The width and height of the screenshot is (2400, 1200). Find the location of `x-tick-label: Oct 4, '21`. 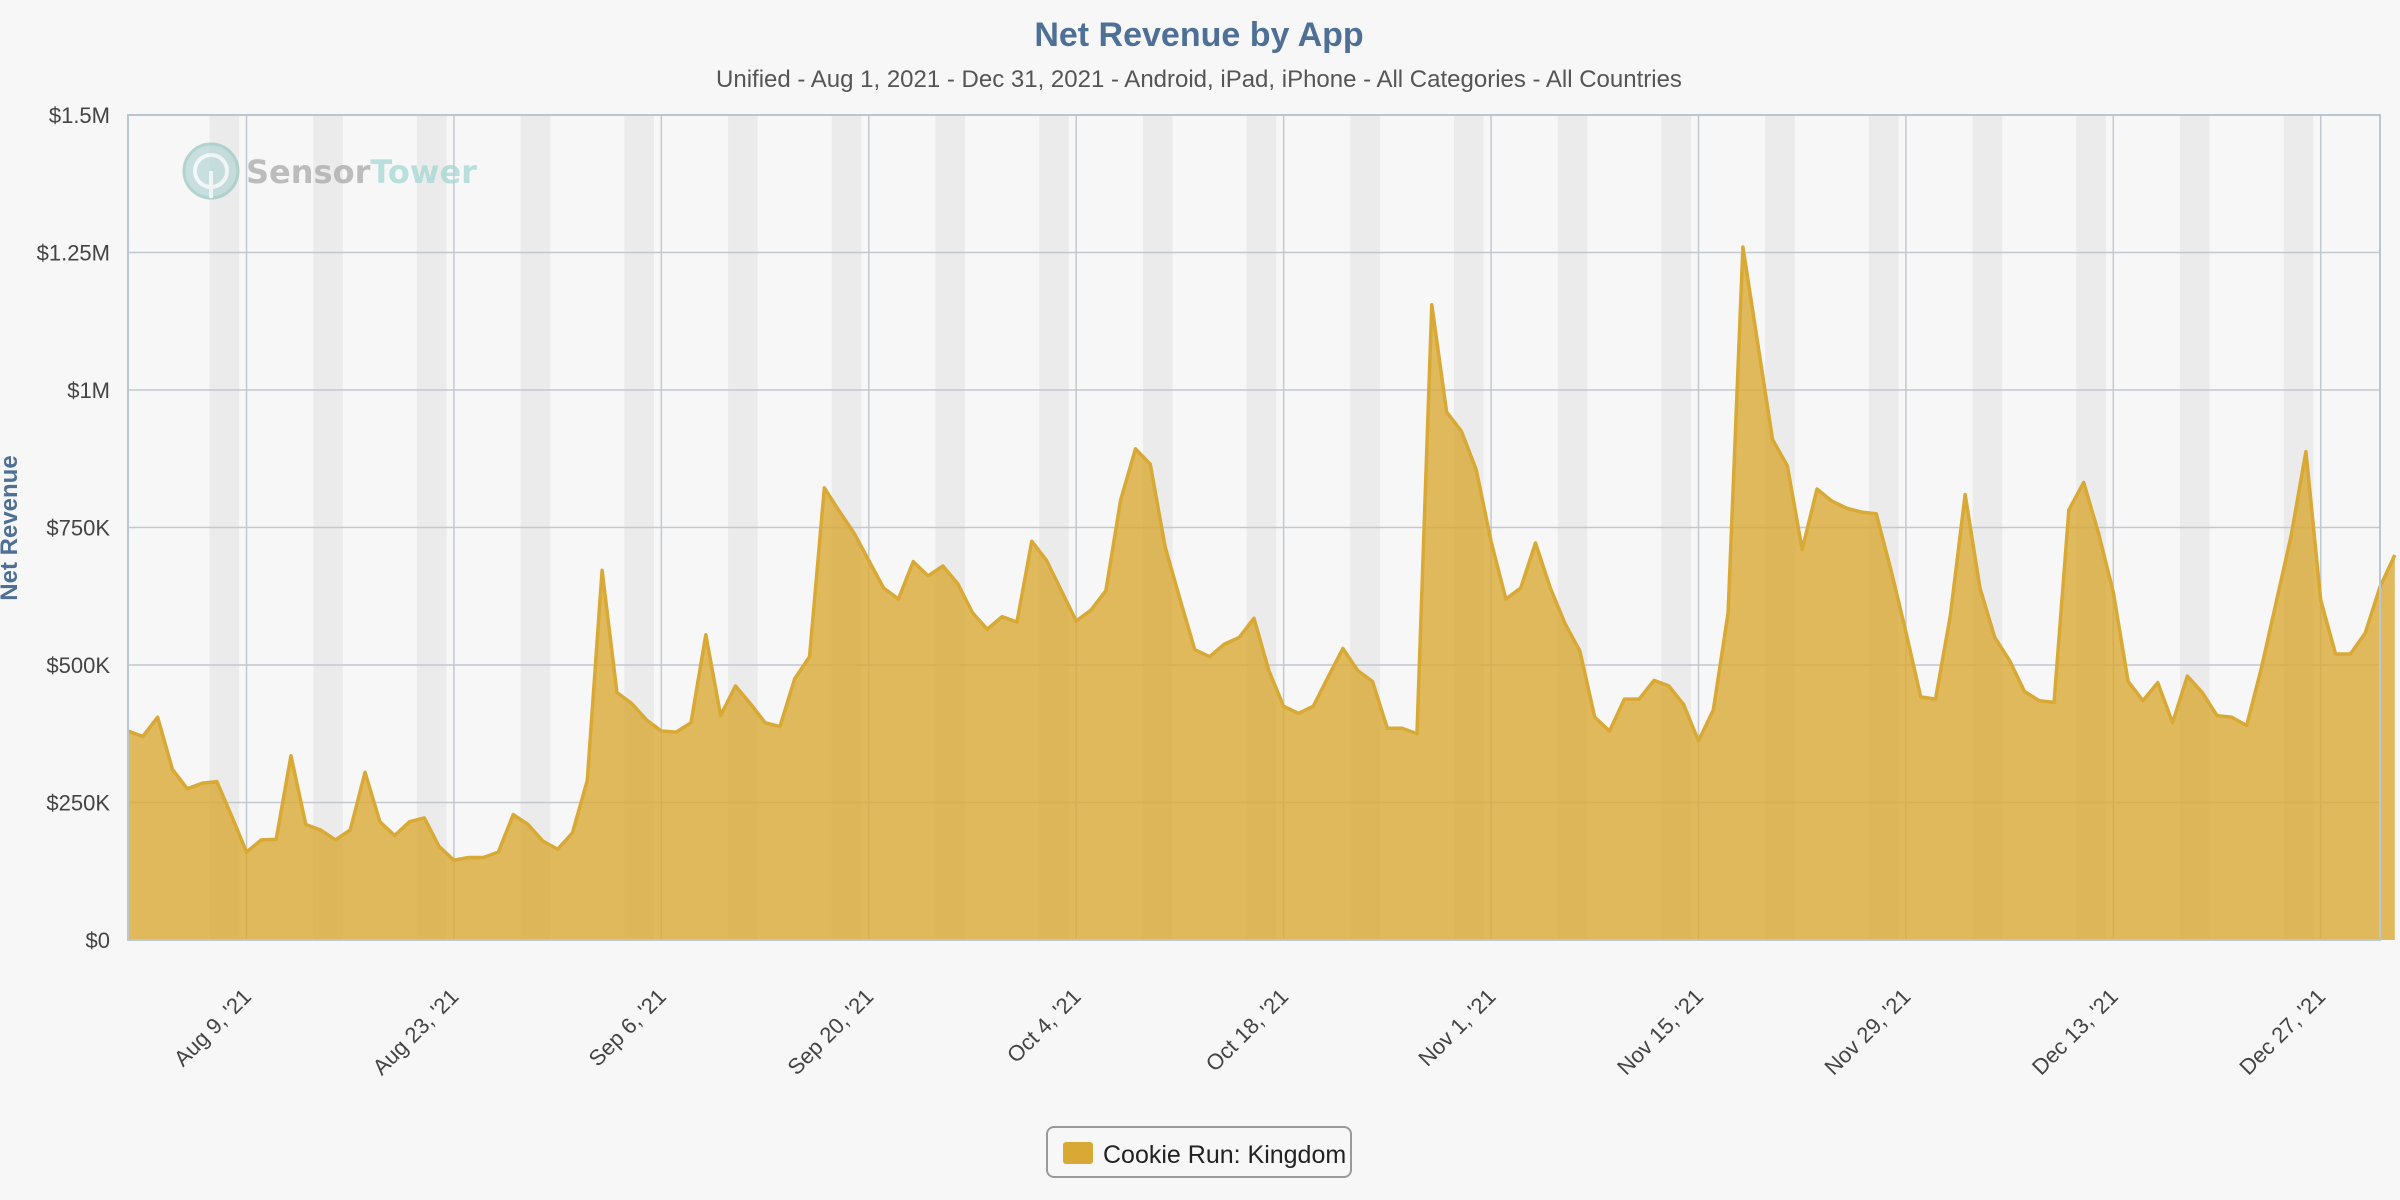

x-tick-label: Oct 4, '21 is located at coordinates (1044, 1026).